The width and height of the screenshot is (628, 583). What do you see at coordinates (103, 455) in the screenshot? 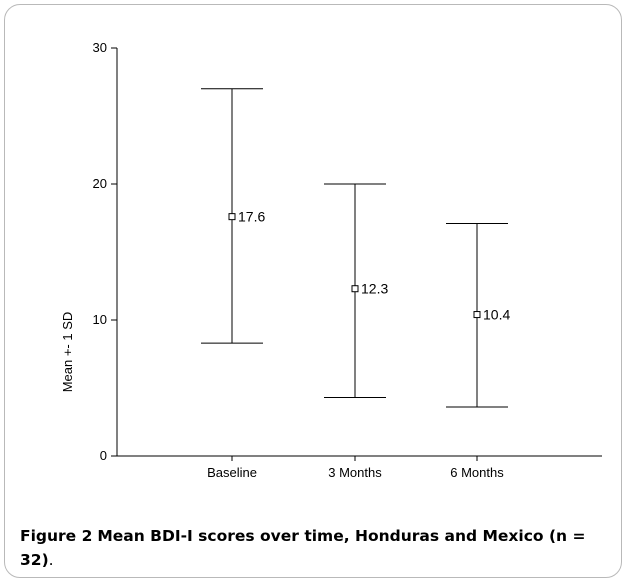
I see `y-tick-label: 0` at bounding box center [103, 455].